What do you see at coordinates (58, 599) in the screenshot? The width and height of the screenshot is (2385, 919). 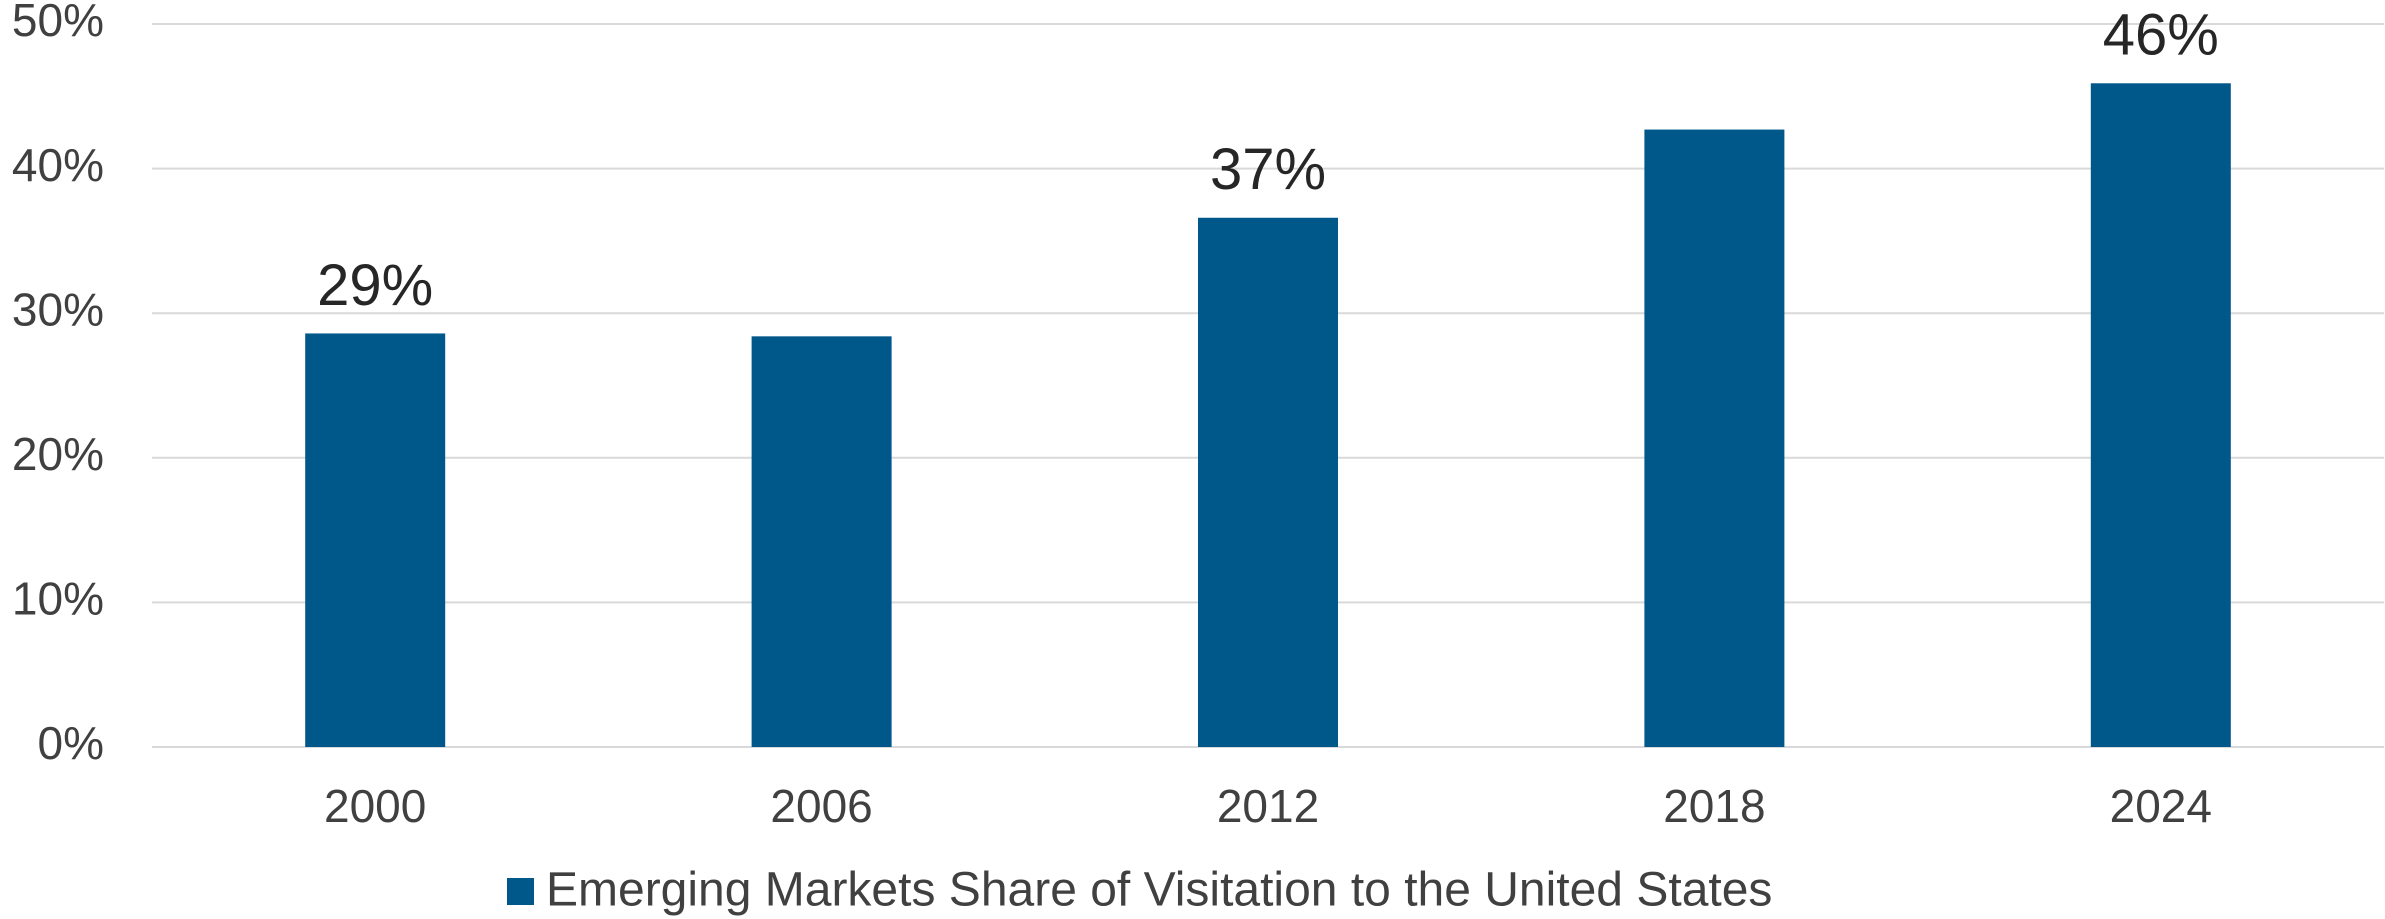 I see `y-tick-label: 10%` at bounding box center [58, 599].